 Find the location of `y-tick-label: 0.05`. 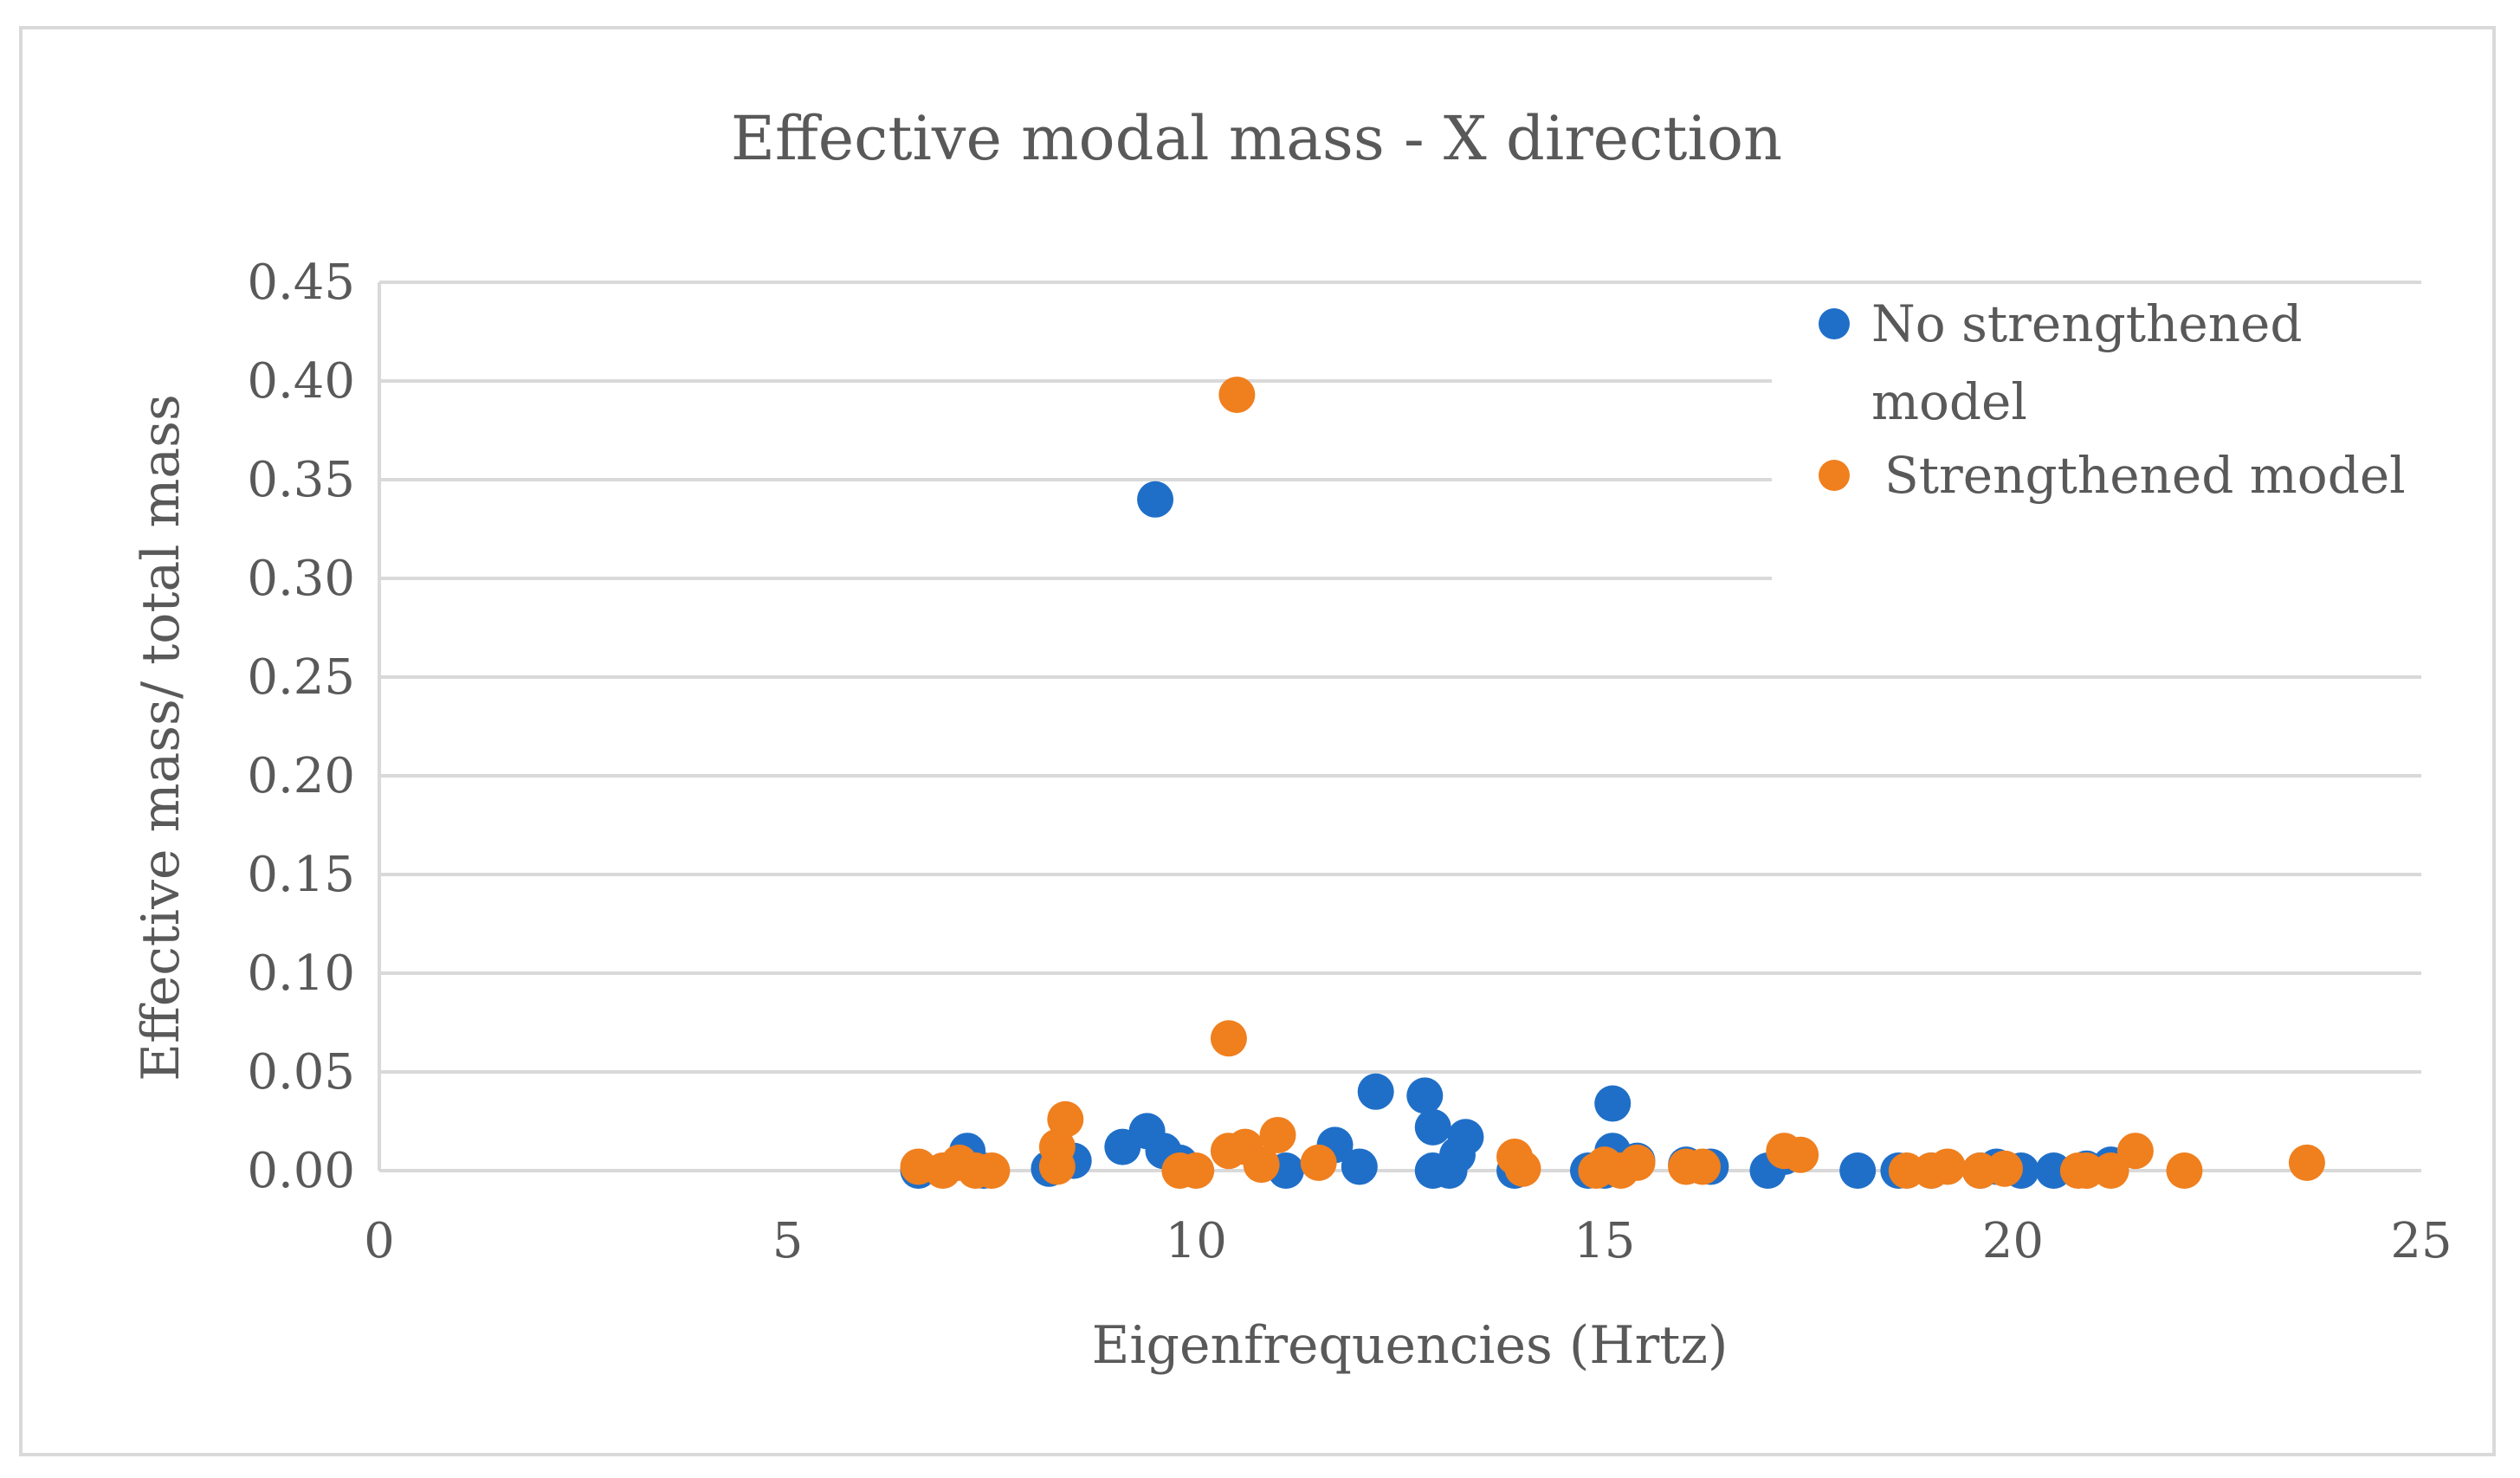

y-tick-label: 0.05 is located at coordinates (301, 1072).